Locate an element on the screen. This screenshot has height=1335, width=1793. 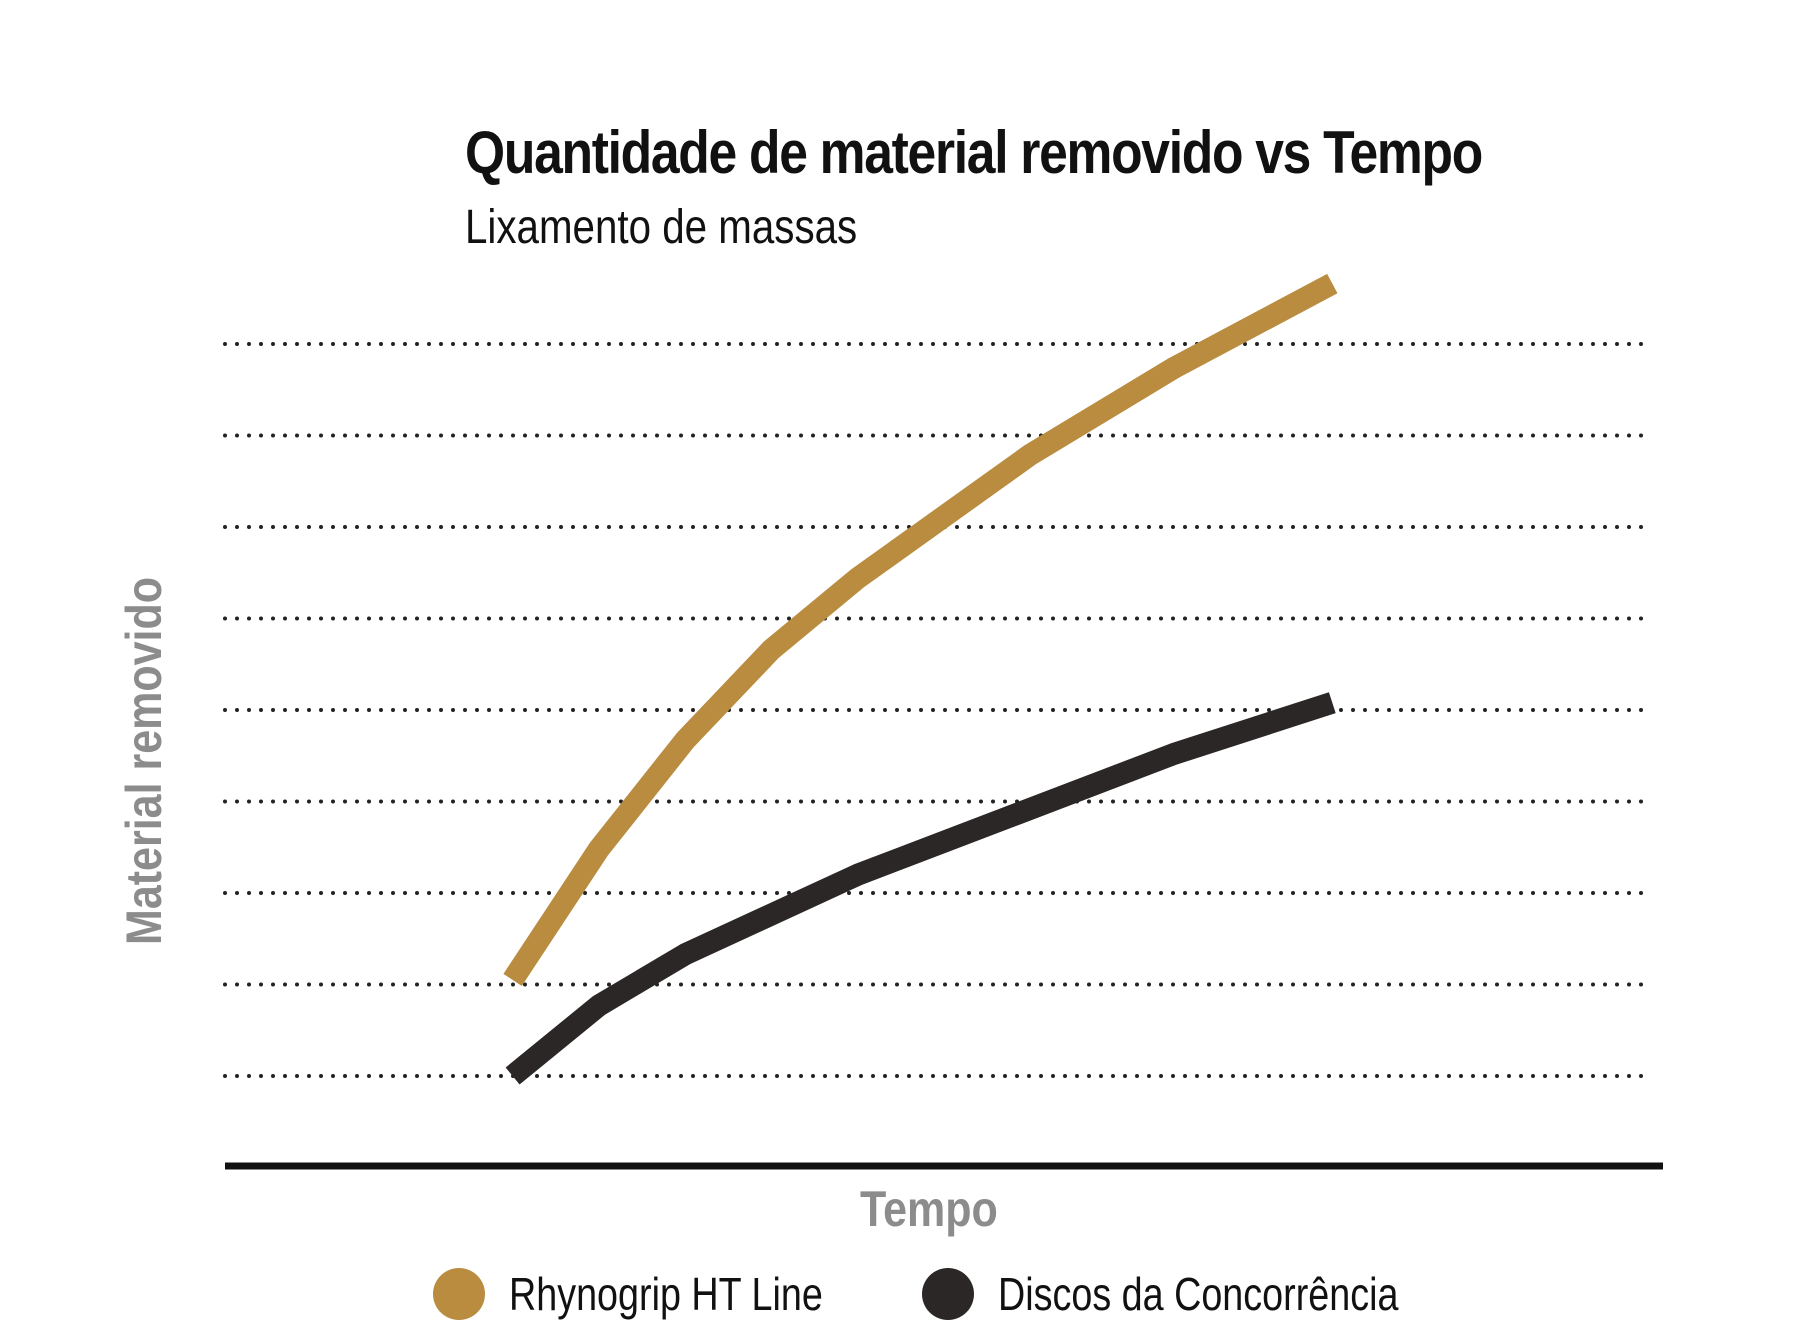
legend-item-rhynogrip: Rhynogrip HT Line is located at coordinates (662, 1294).